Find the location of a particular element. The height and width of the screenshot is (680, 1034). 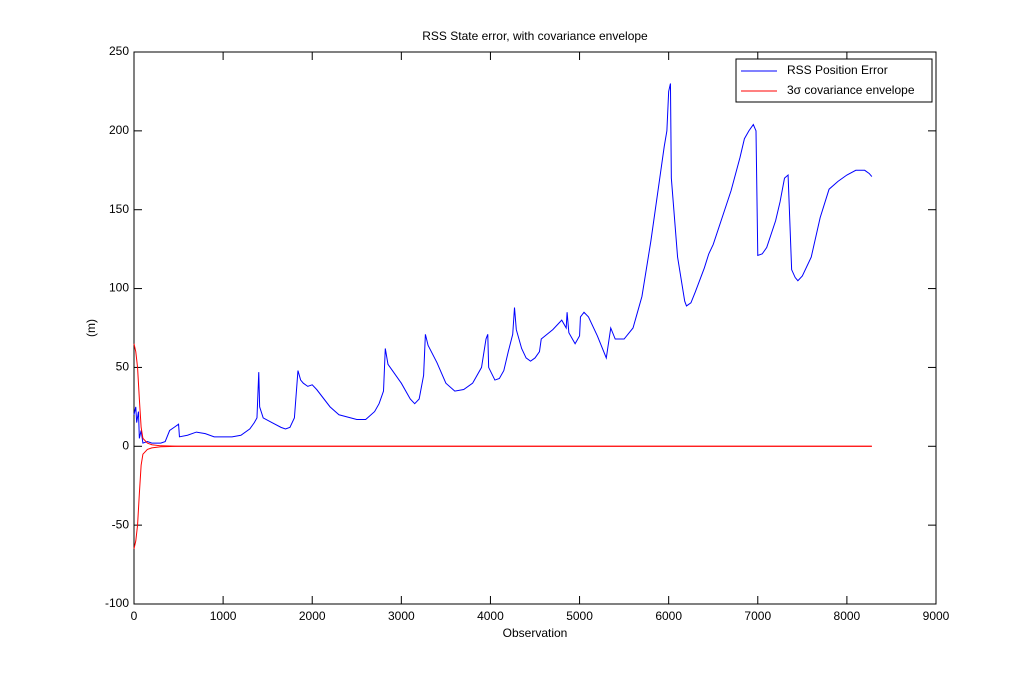

x-tick-label: 3000 is located at coordinates (401, 616).